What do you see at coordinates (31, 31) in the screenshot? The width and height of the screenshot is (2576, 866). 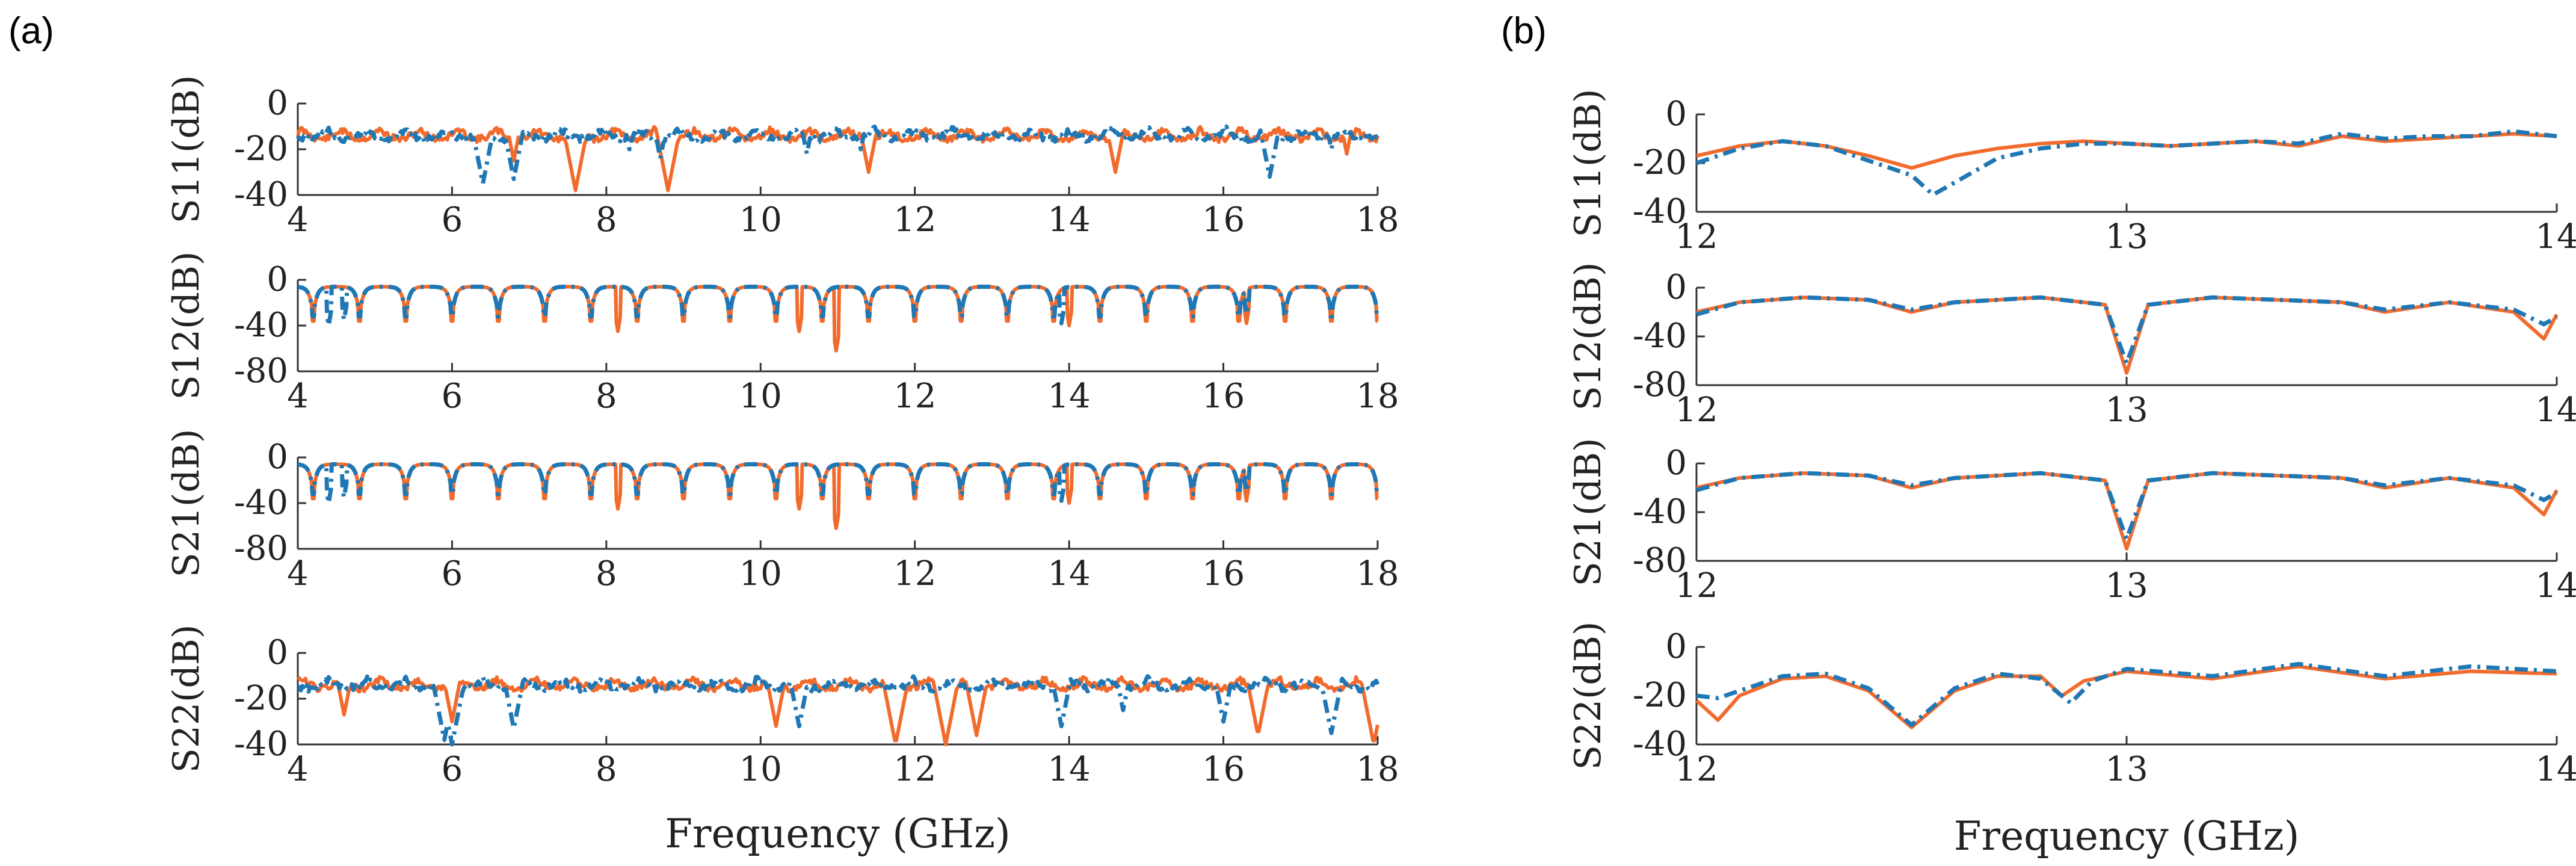 I see `panel-label-a: (a)` at bounding box center [31, 31].